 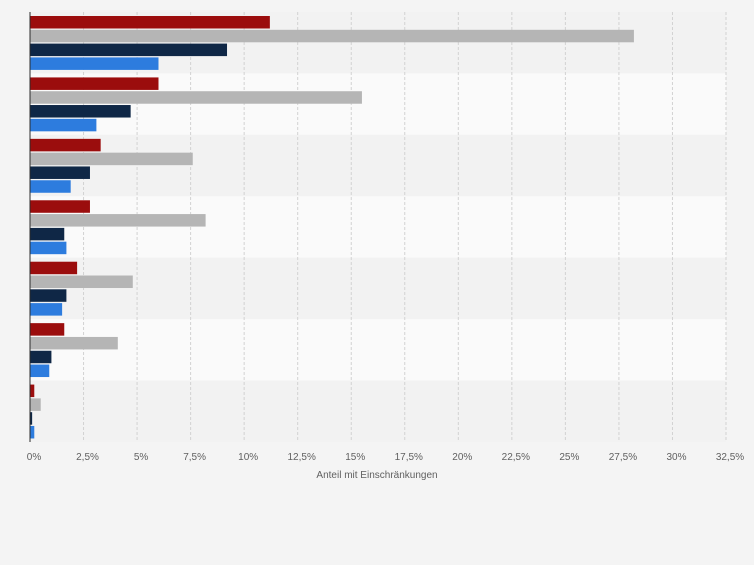 I want to click on x-tick-label: 2,5%, so click(x=87, y=457).